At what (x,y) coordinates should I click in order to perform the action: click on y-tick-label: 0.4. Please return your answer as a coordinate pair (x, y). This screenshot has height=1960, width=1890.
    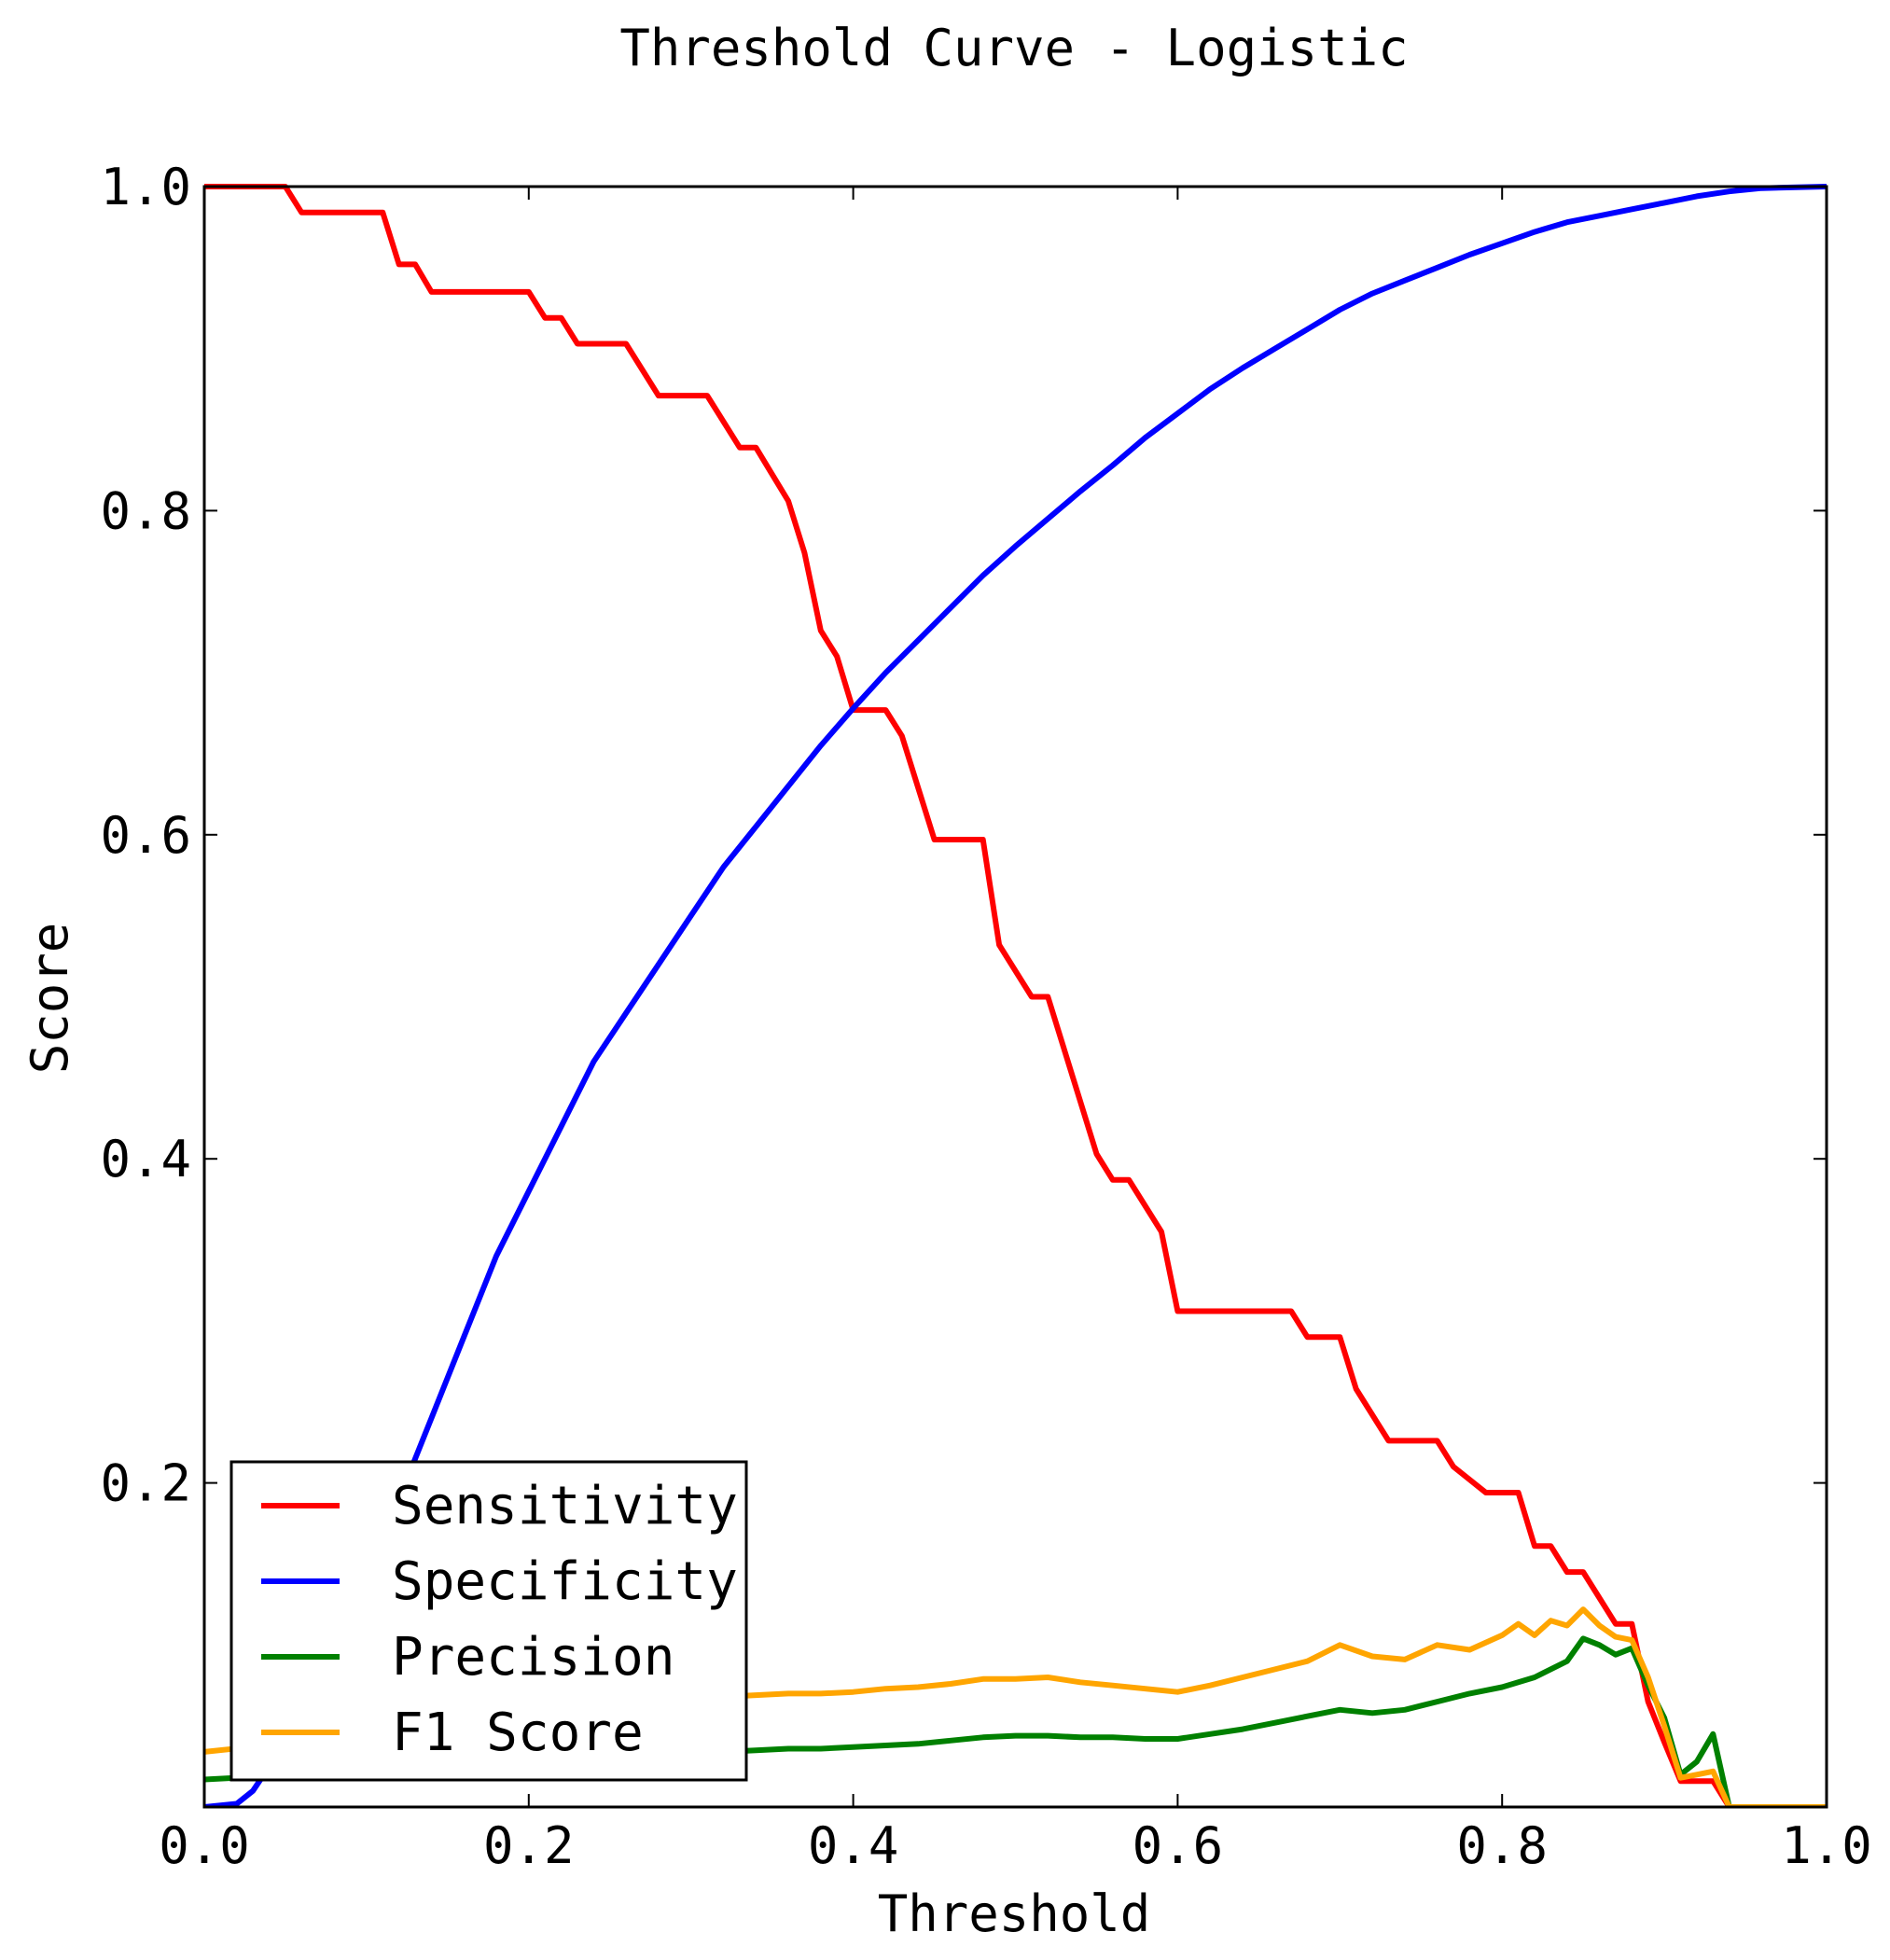
    Looking at the image, I should click on (146, 1160).